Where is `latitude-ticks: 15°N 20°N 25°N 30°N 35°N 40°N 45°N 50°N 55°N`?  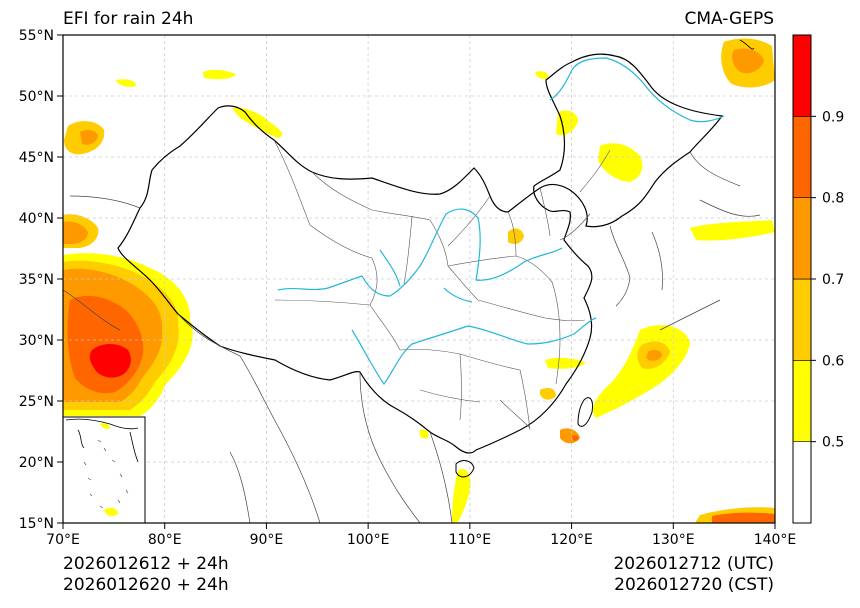 latitude-ticks: 15°N 20°N 25°N 30°N 35°N 40°N 45°N 50°N 55°N is located at coordinates (41, 280).